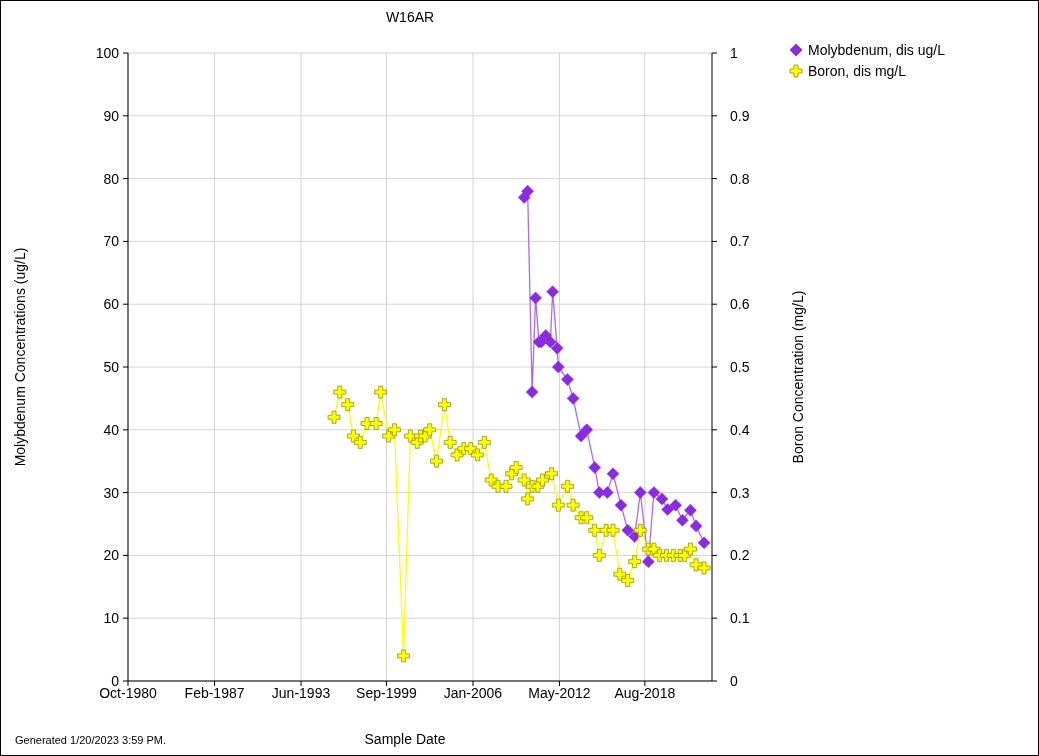 The image size is (1039, 756). What do you see at coordinates (111, 241) in the screenshot?
I see `y-tick-label: 70` at bounding box center [111, 241].